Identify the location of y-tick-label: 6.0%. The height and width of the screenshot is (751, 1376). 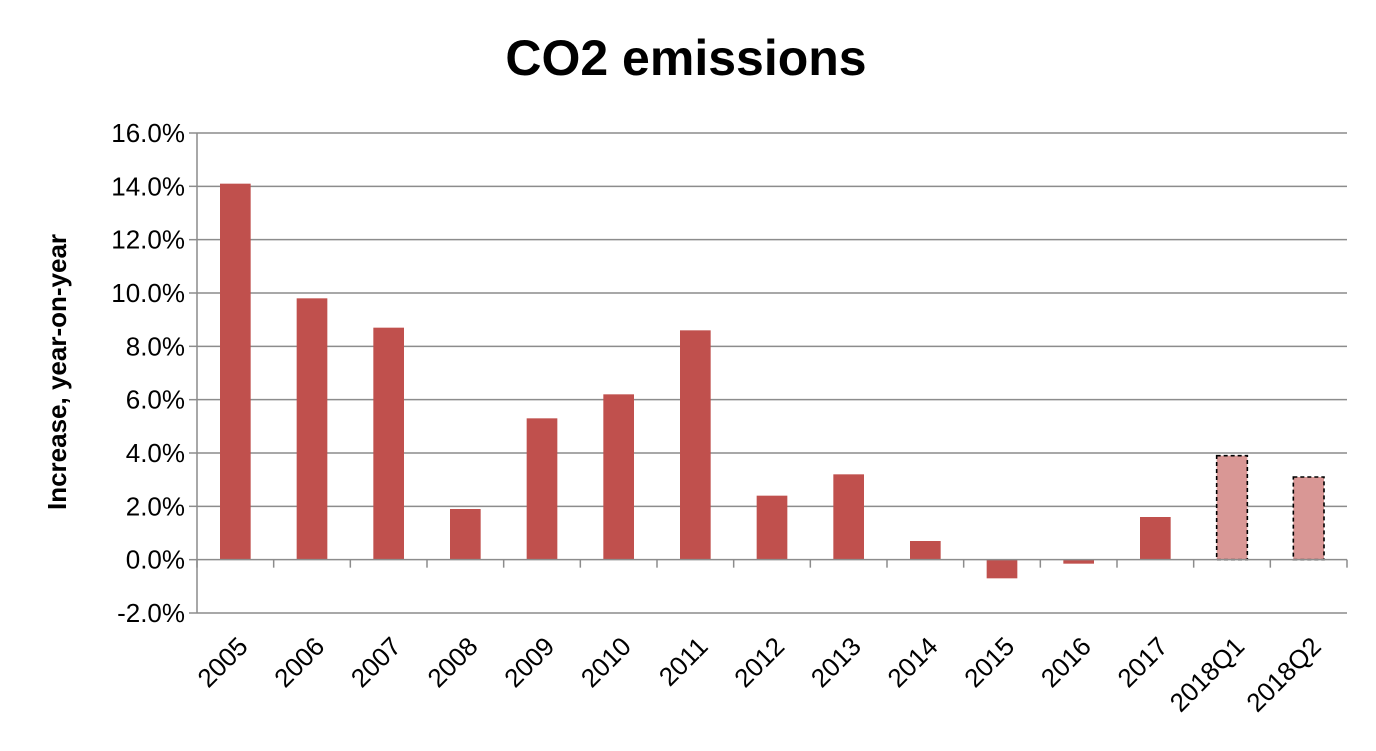
(155, 400).